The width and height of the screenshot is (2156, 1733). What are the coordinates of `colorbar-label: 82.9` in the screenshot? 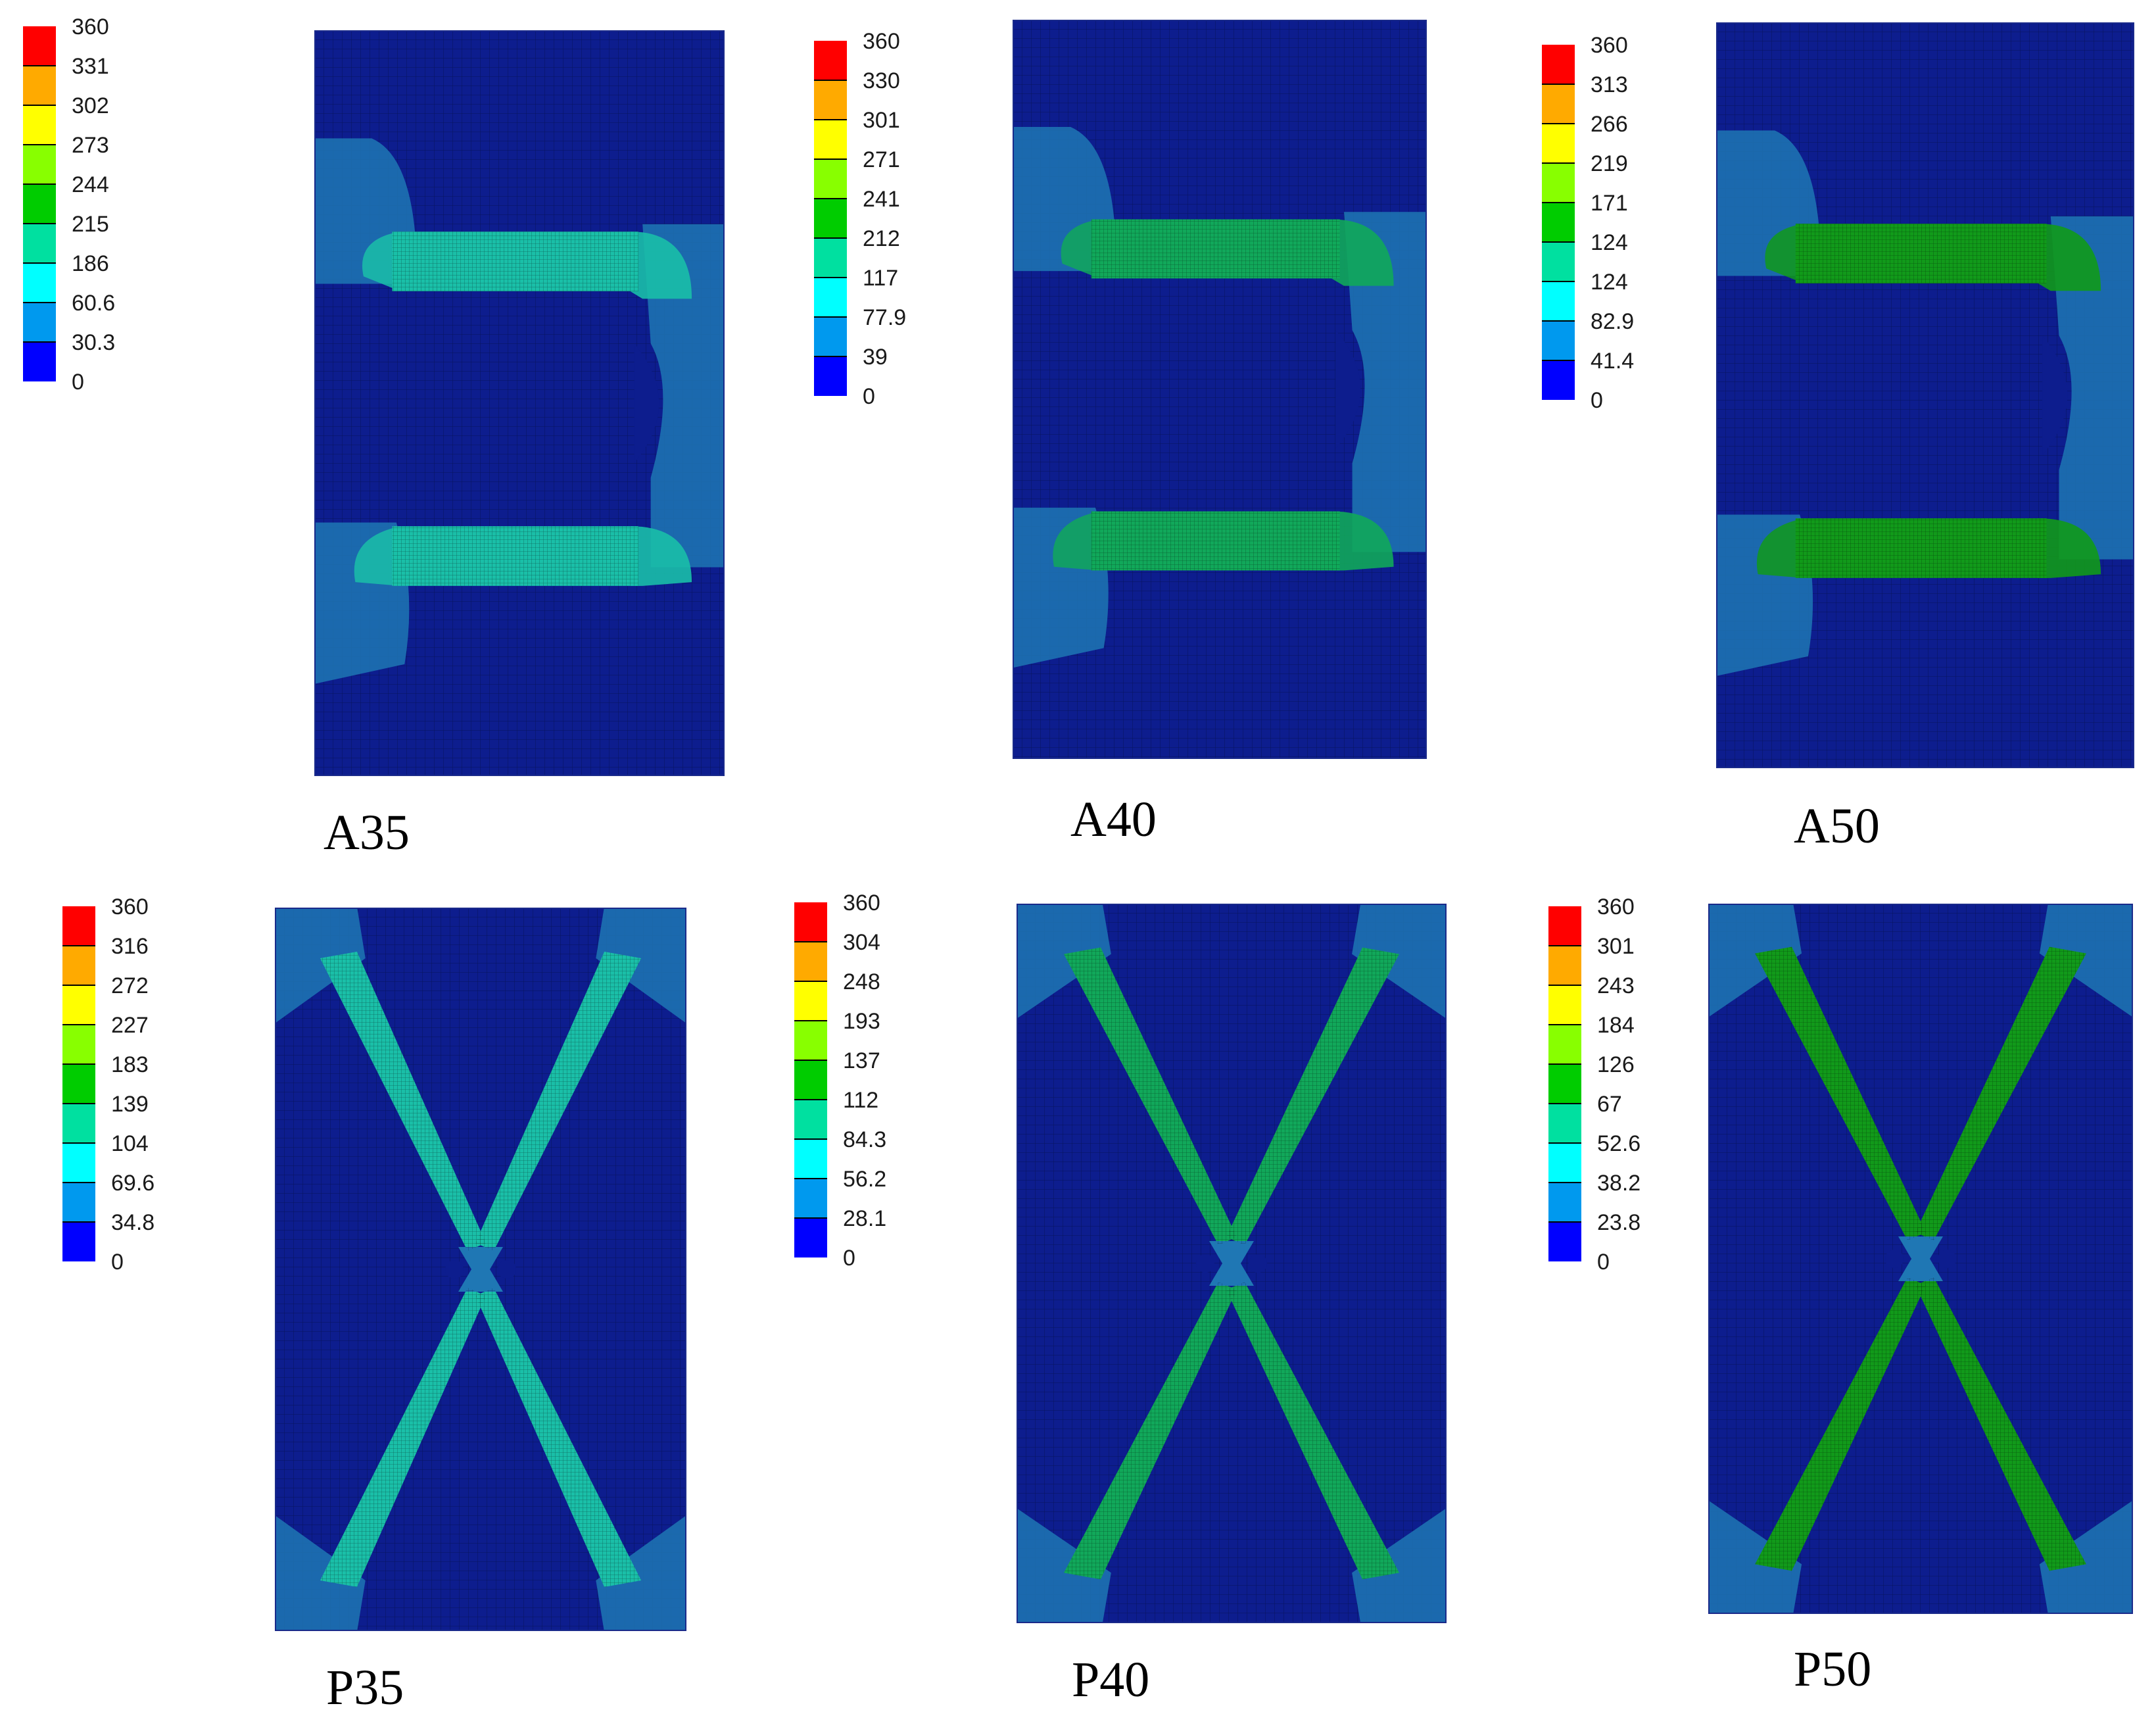 It's located at (1613, 321).